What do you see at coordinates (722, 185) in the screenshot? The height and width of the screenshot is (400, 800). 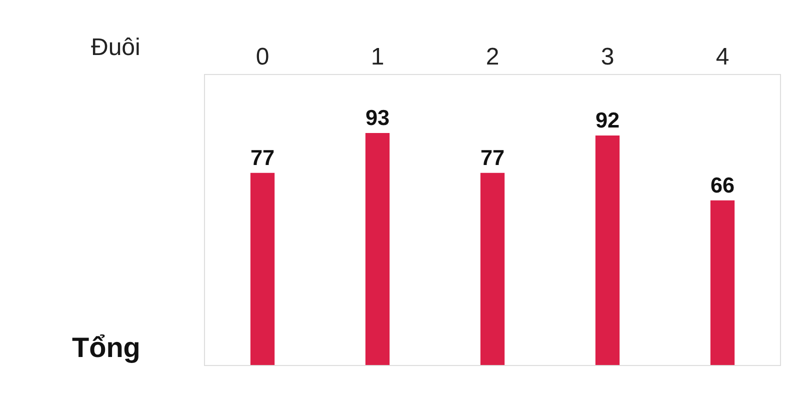 I see `data-label: 66` at bounding box center [722, 185].